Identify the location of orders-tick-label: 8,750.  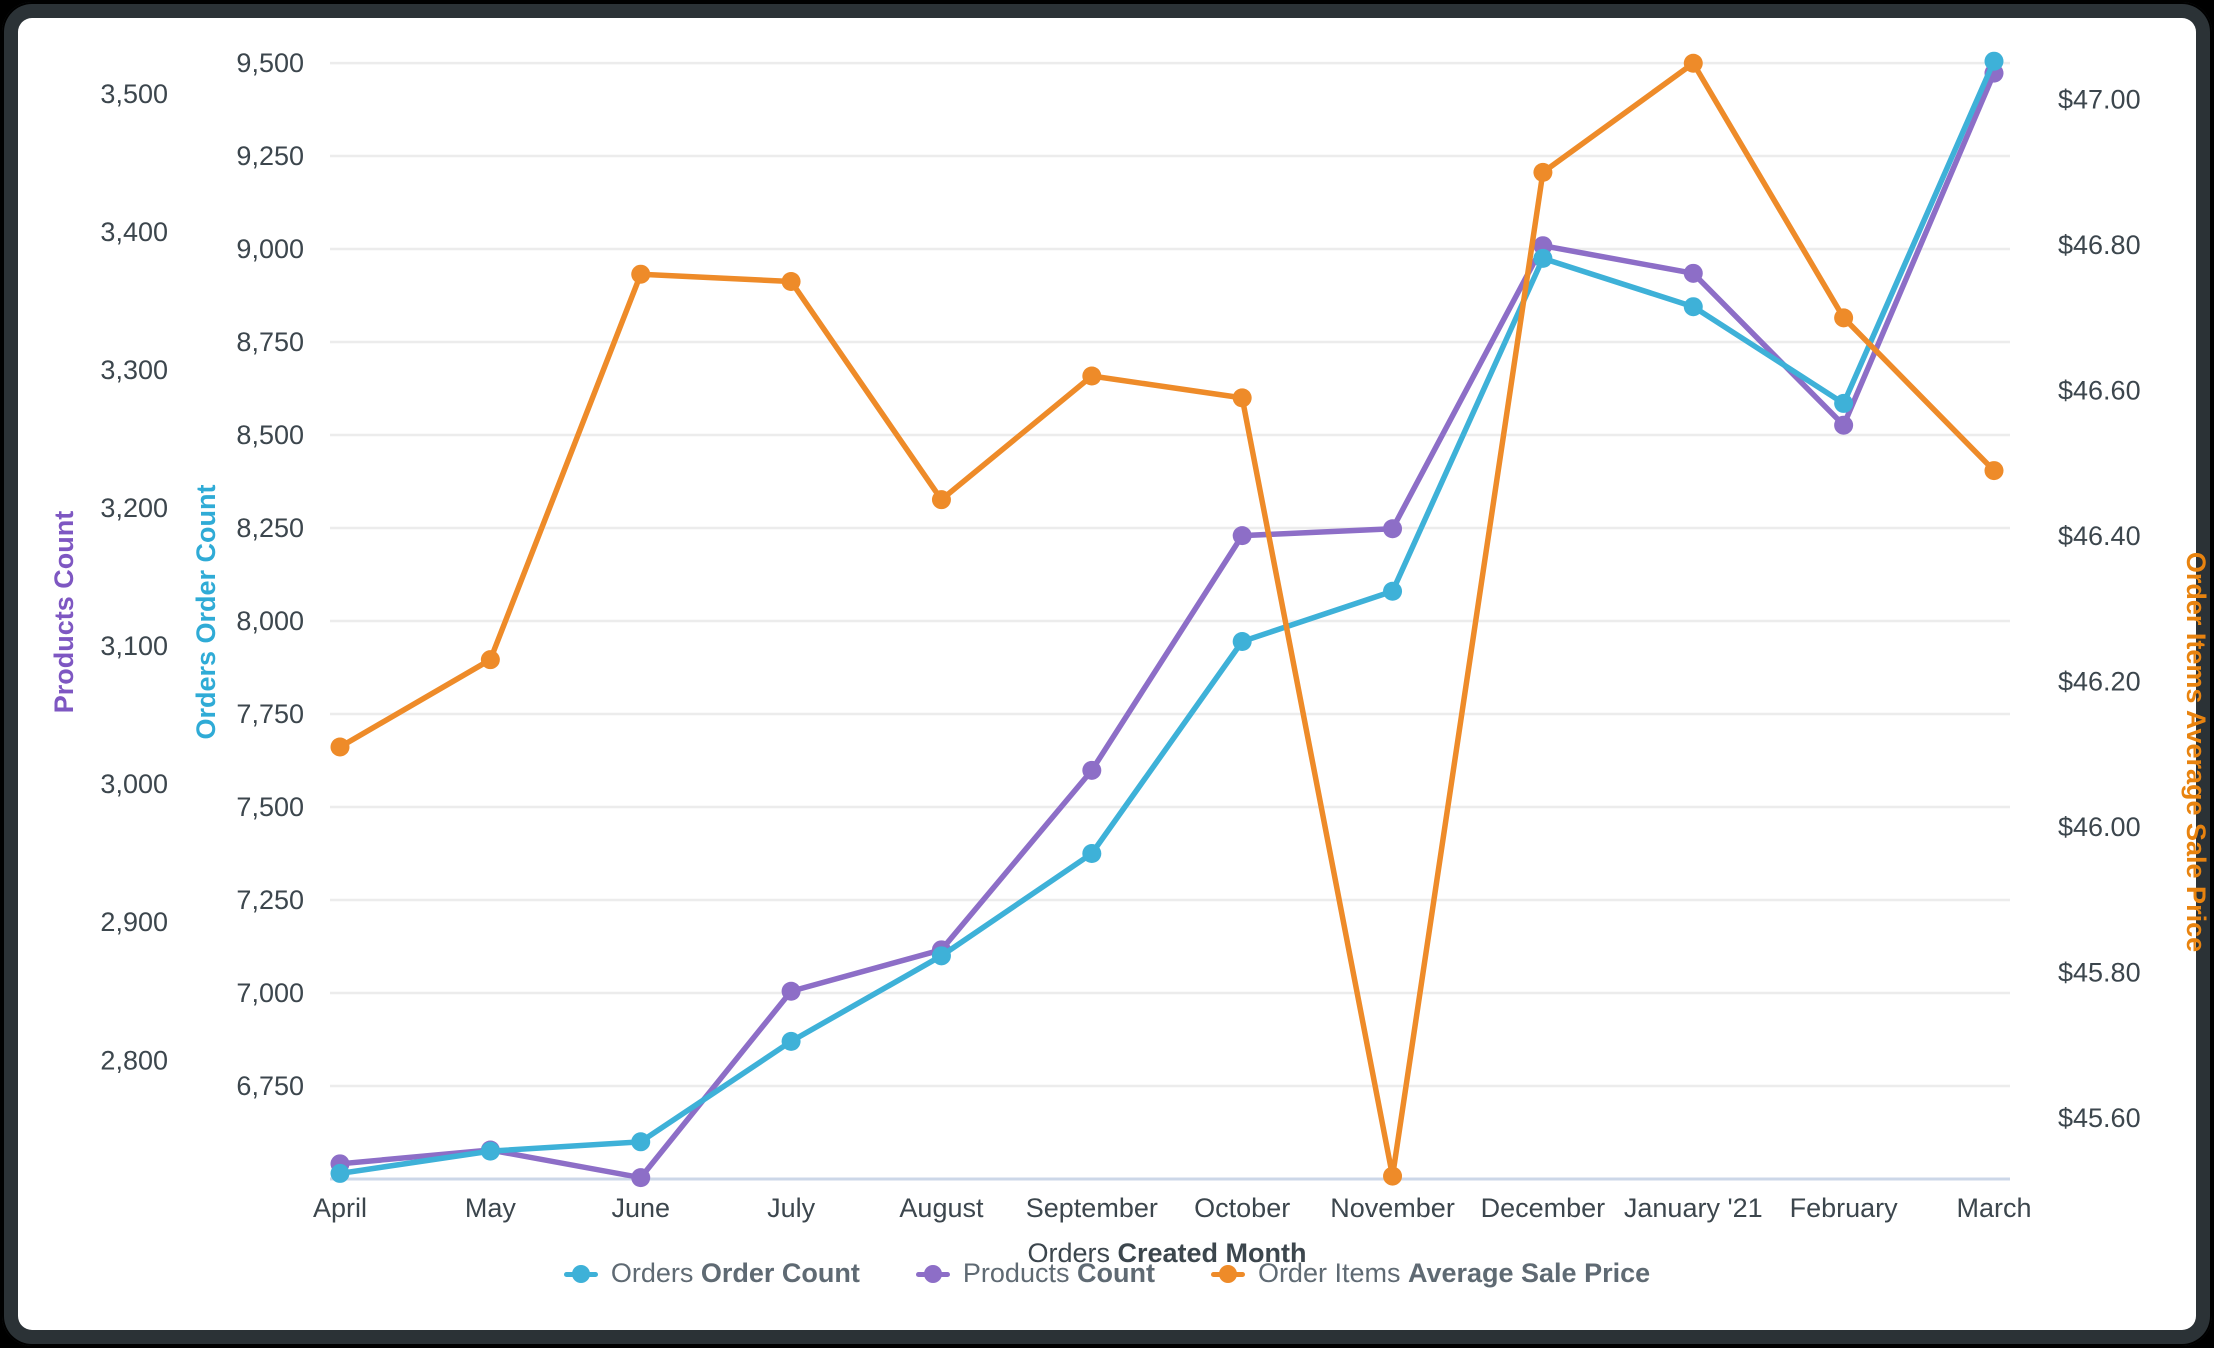
(270, 342).